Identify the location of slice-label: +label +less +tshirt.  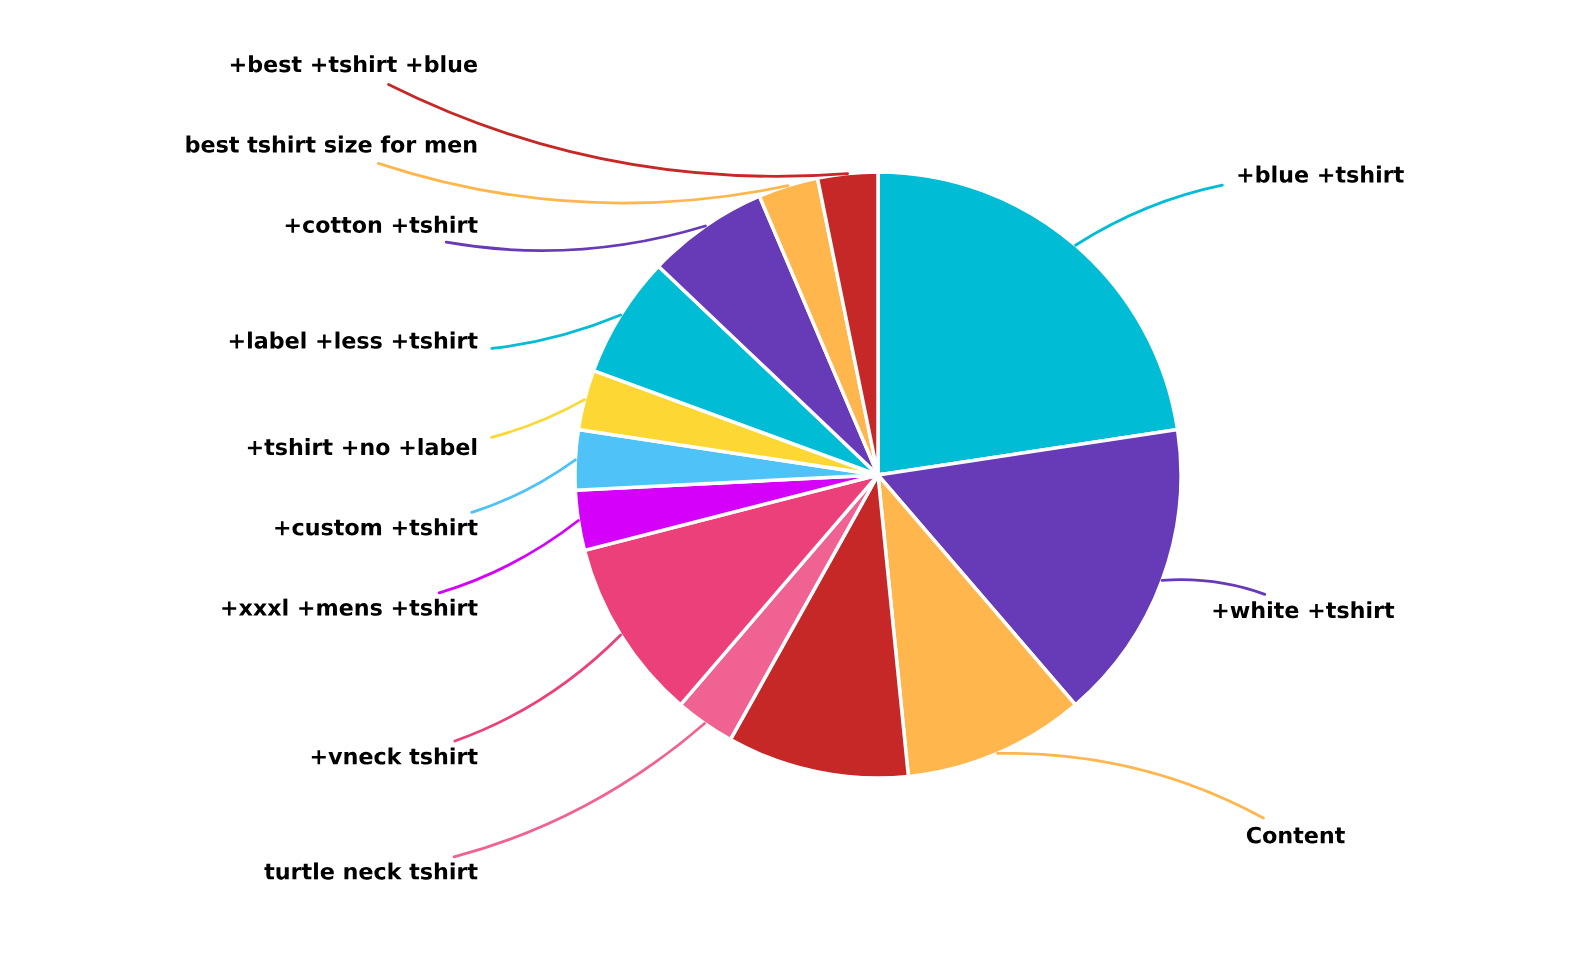
(353, 340).